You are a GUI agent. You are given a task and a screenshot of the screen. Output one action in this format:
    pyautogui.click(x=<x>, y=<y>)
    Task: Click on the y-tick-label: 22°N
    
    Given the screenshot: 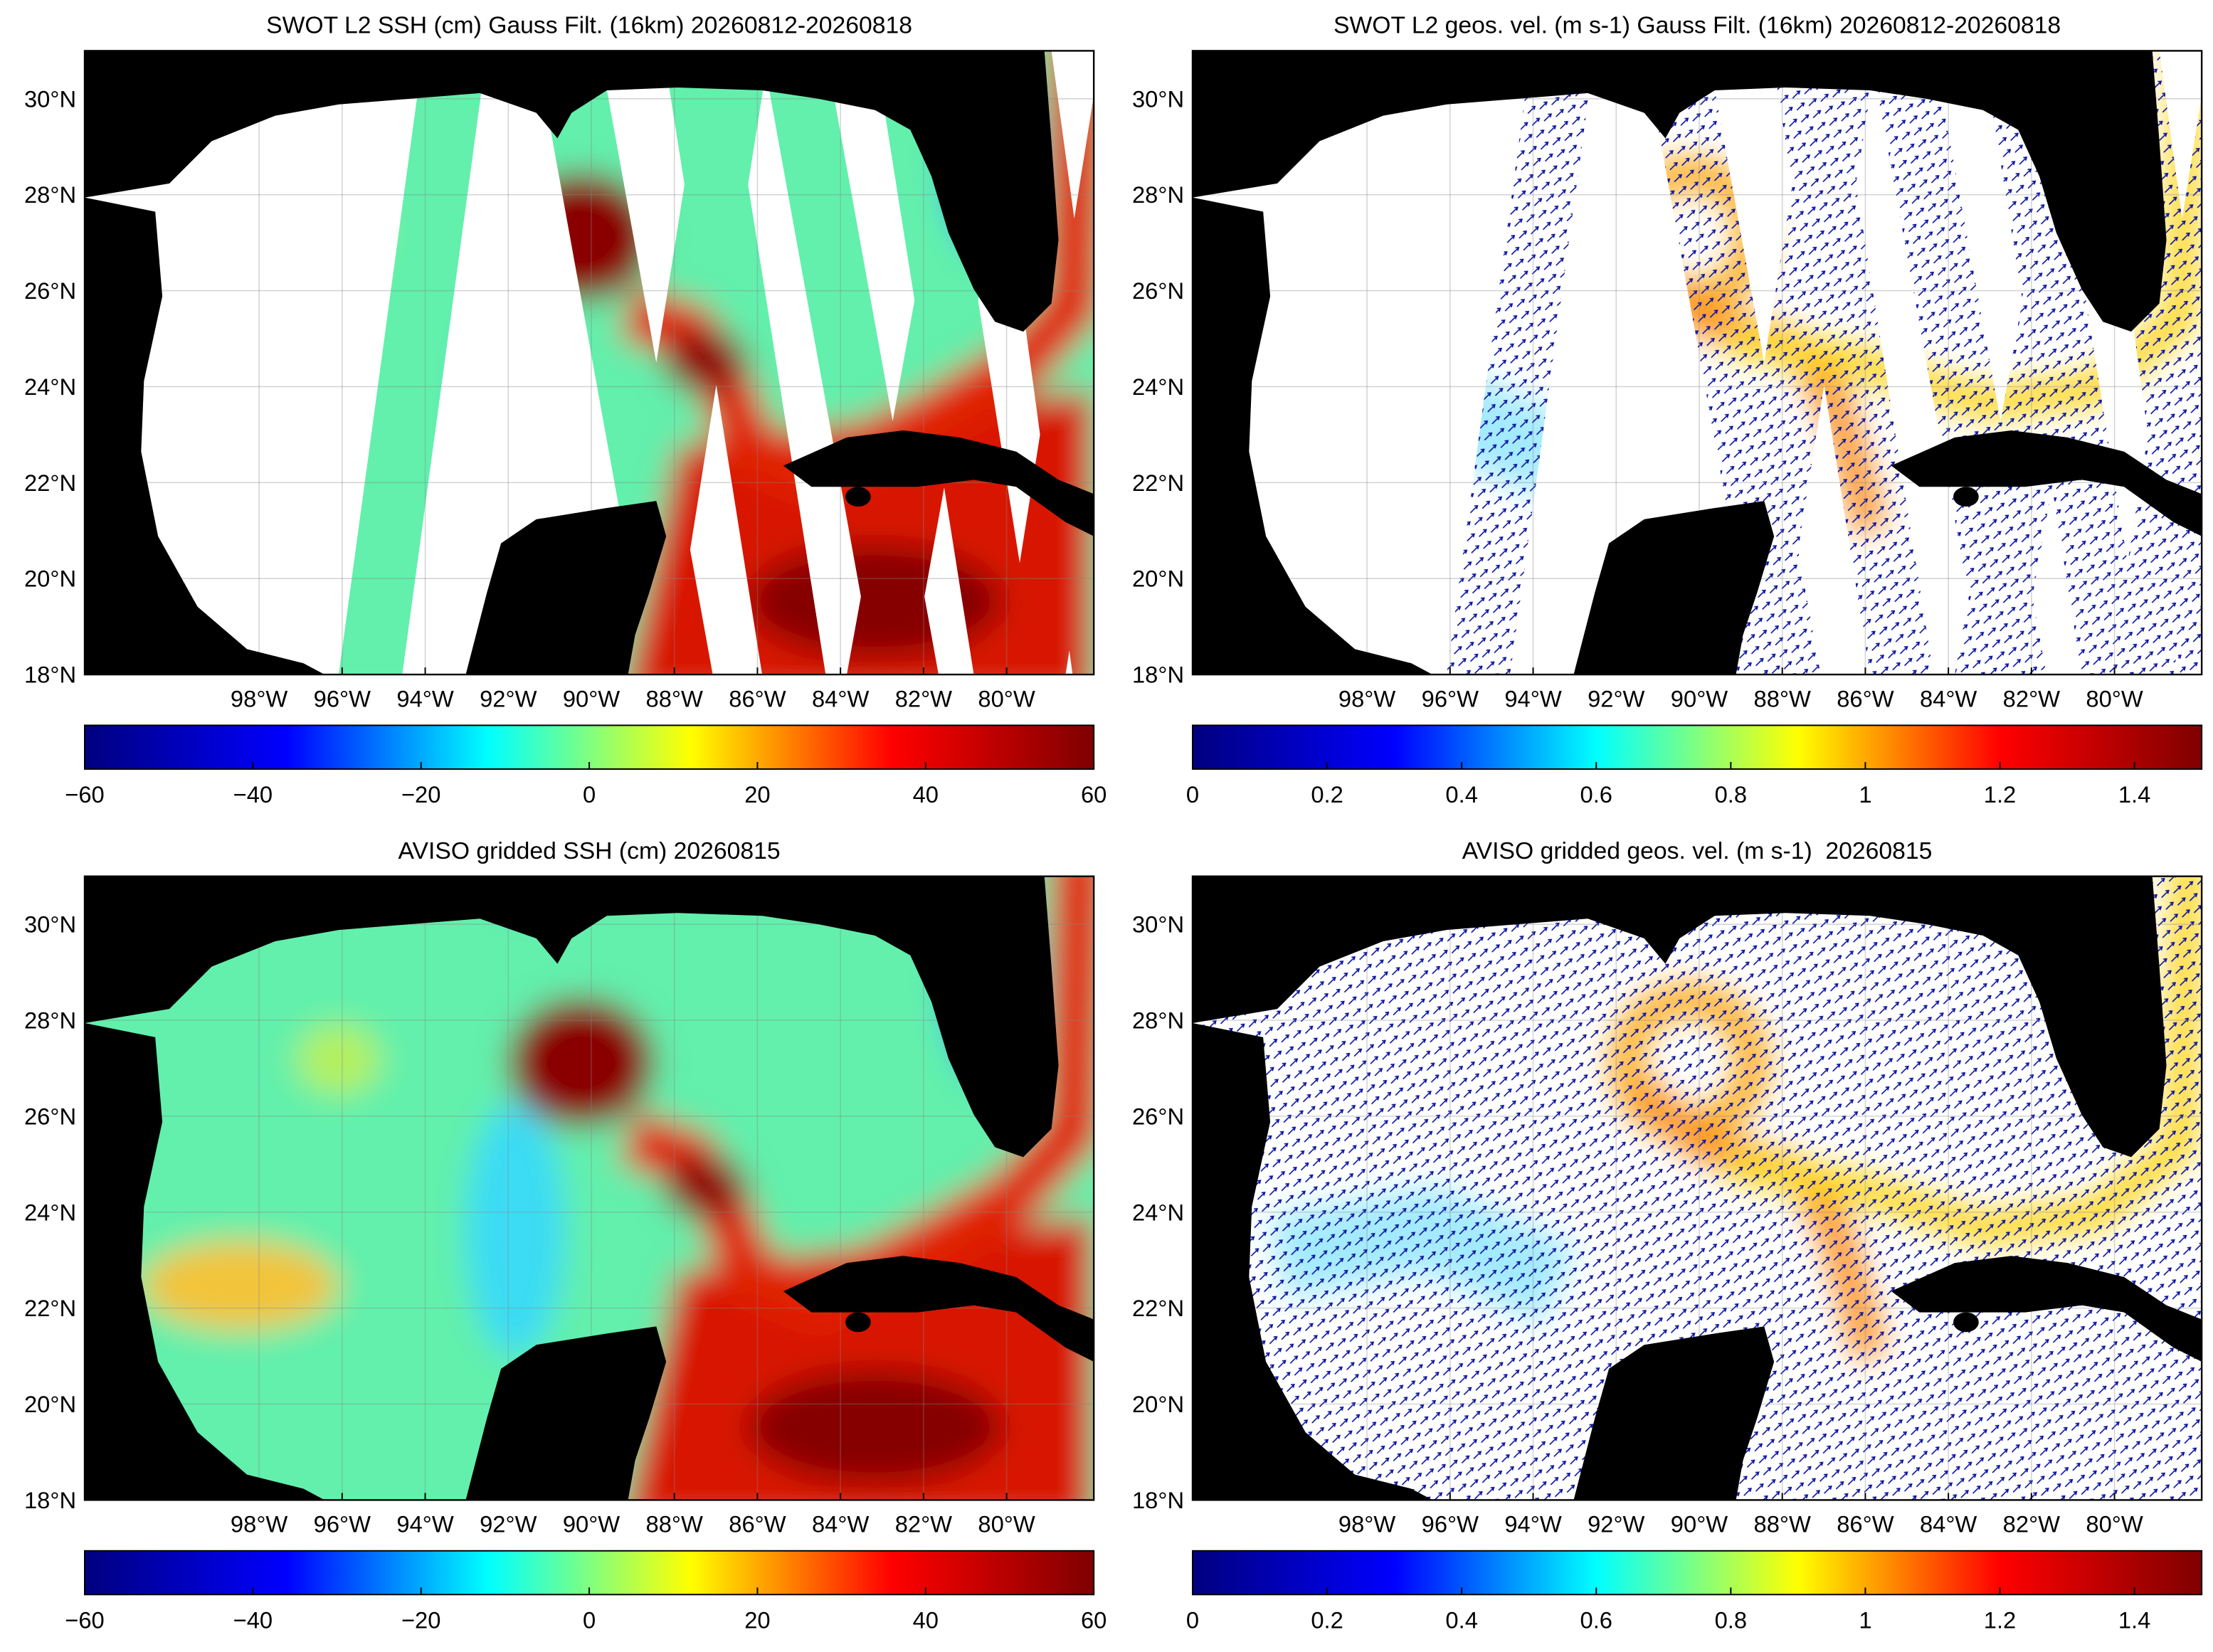 What is the action you would take?
    pyautogui.click(x=1158, y=1308)
    